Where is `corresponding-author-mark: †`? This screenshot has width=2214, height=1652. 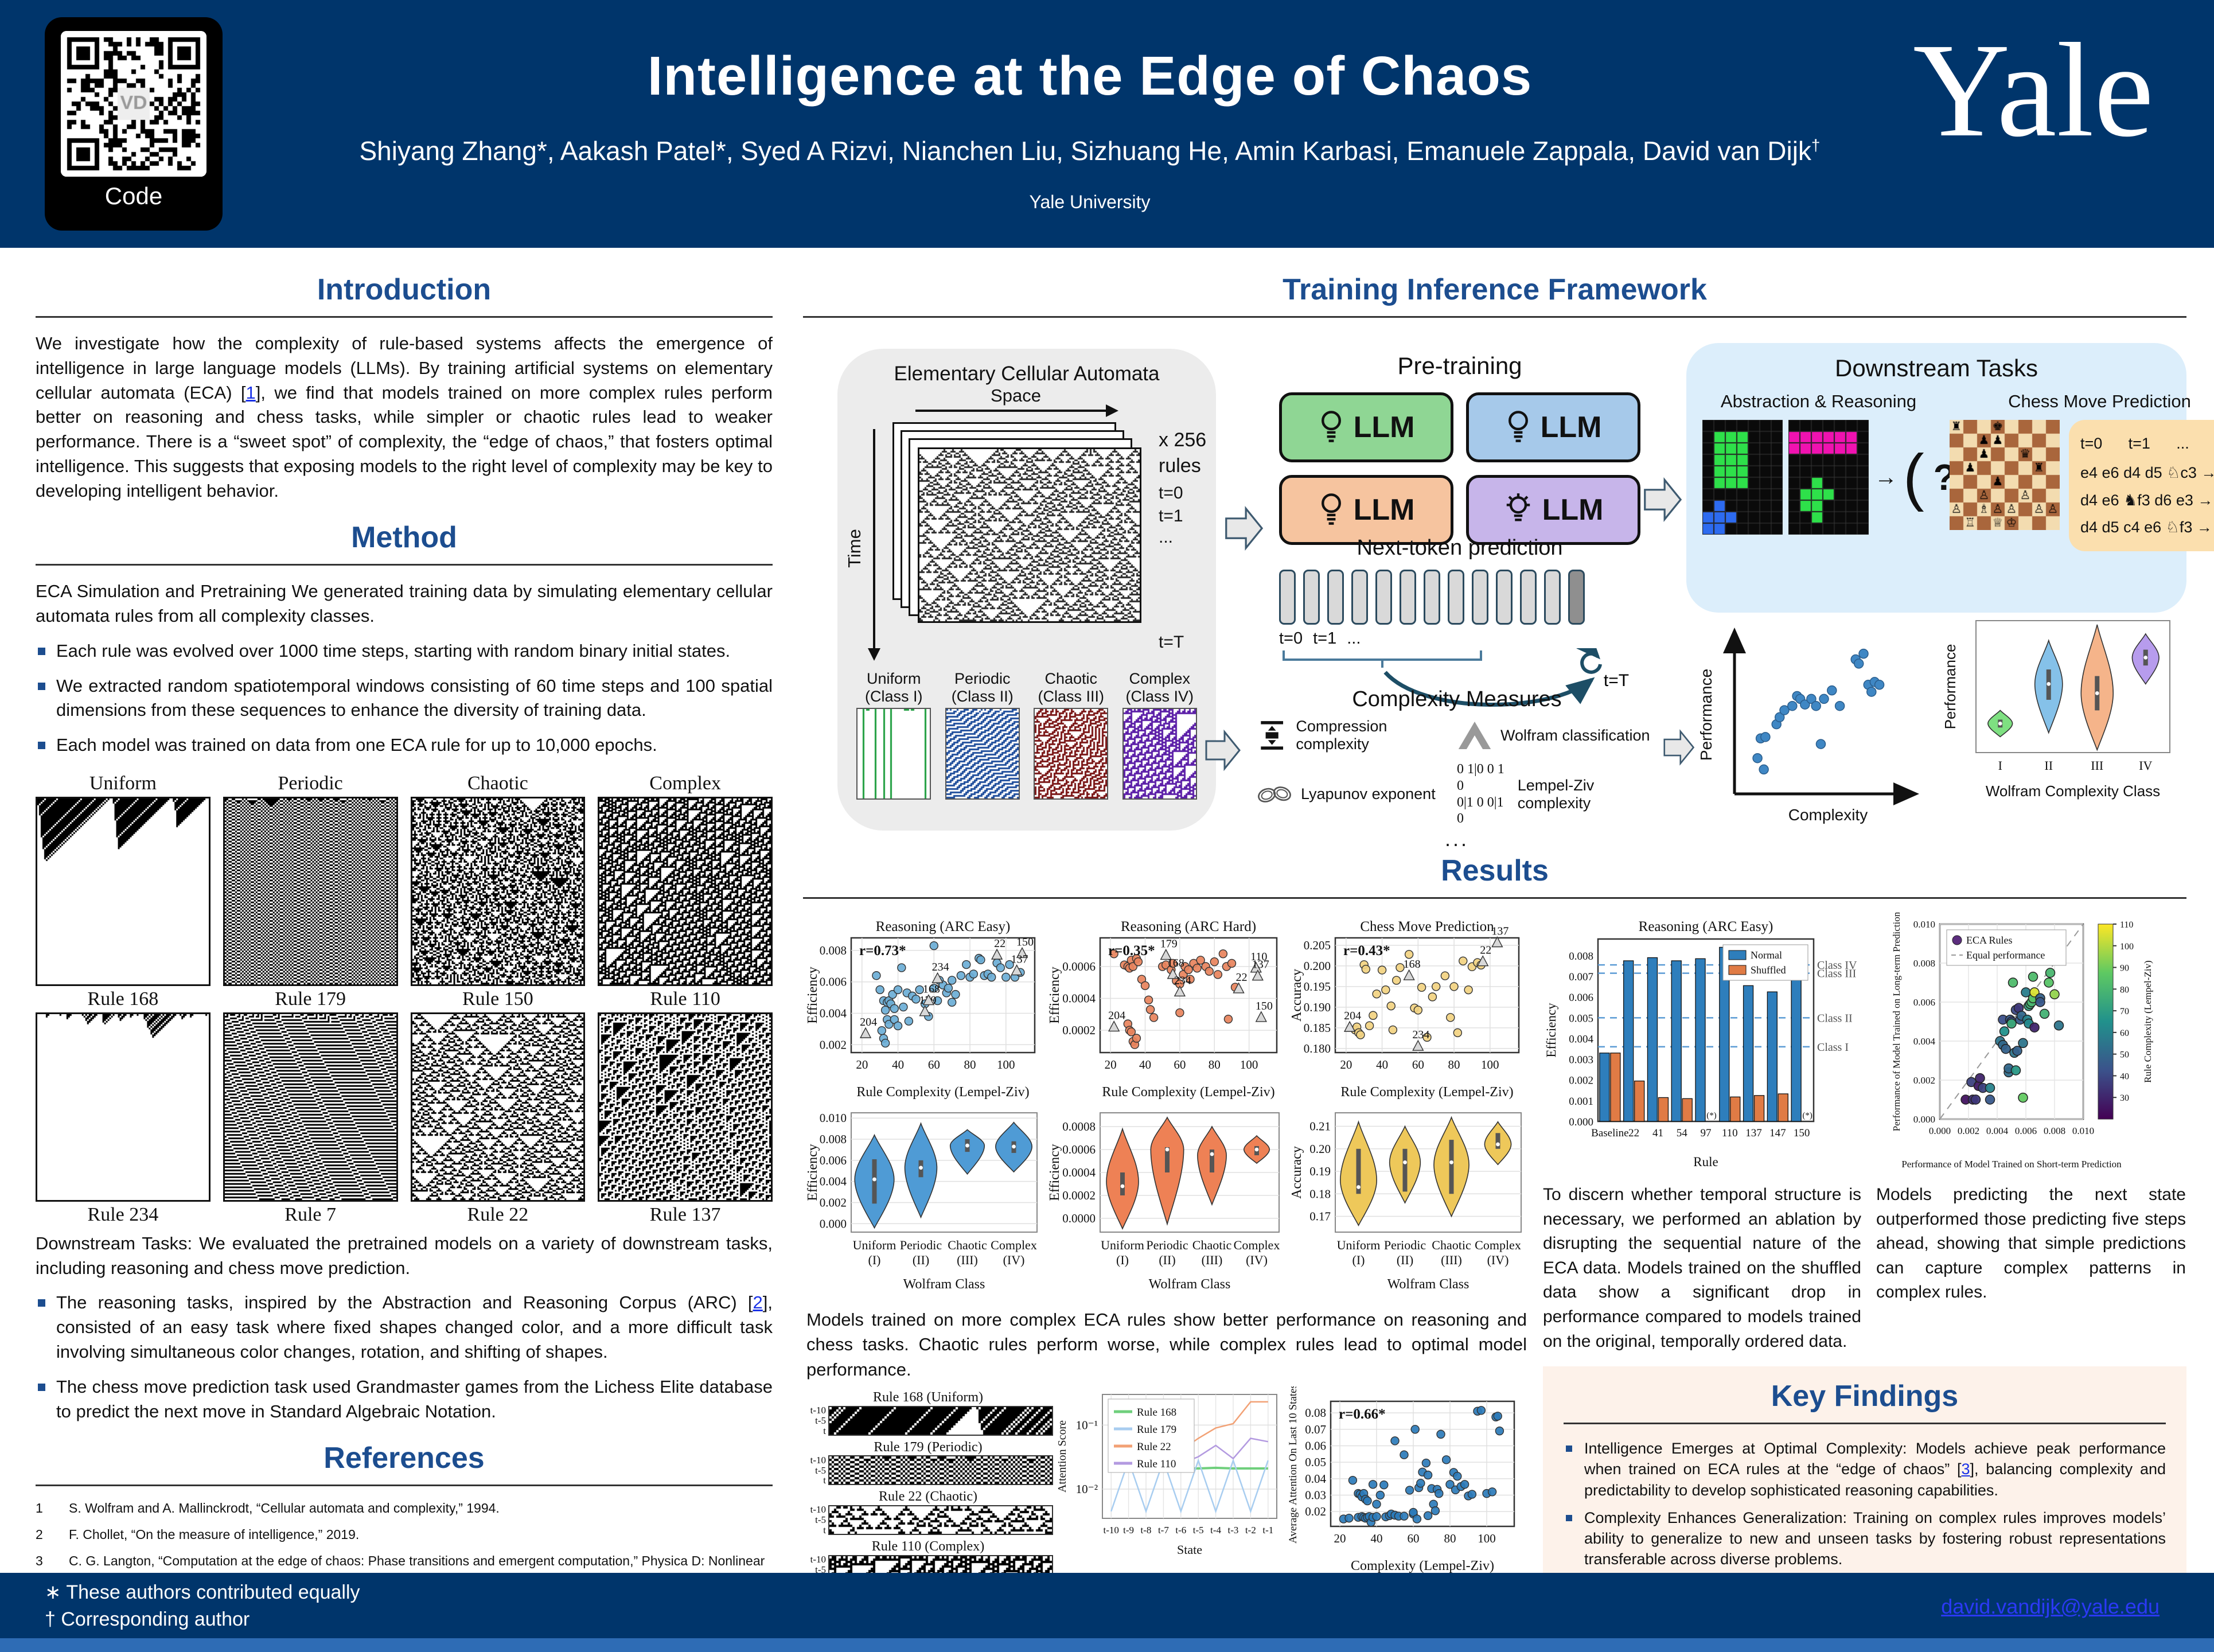 corresponding-author-mark: † is located at coordinates (1816, 145).